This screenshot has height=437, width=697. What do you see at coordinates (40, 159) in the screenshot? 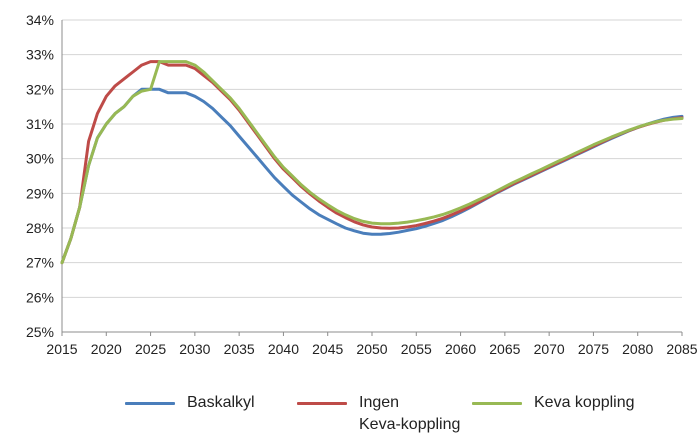
I see `y-tick-label: 30%` at bounding box center [40, 159].